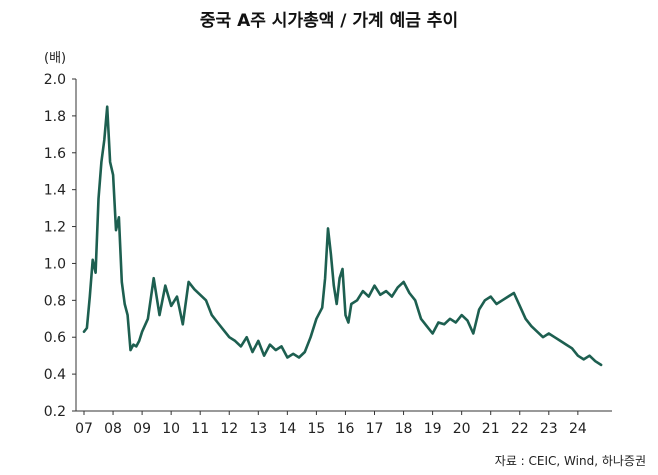  I want to click on y-tick-label: 0.4, so click(55, 375).